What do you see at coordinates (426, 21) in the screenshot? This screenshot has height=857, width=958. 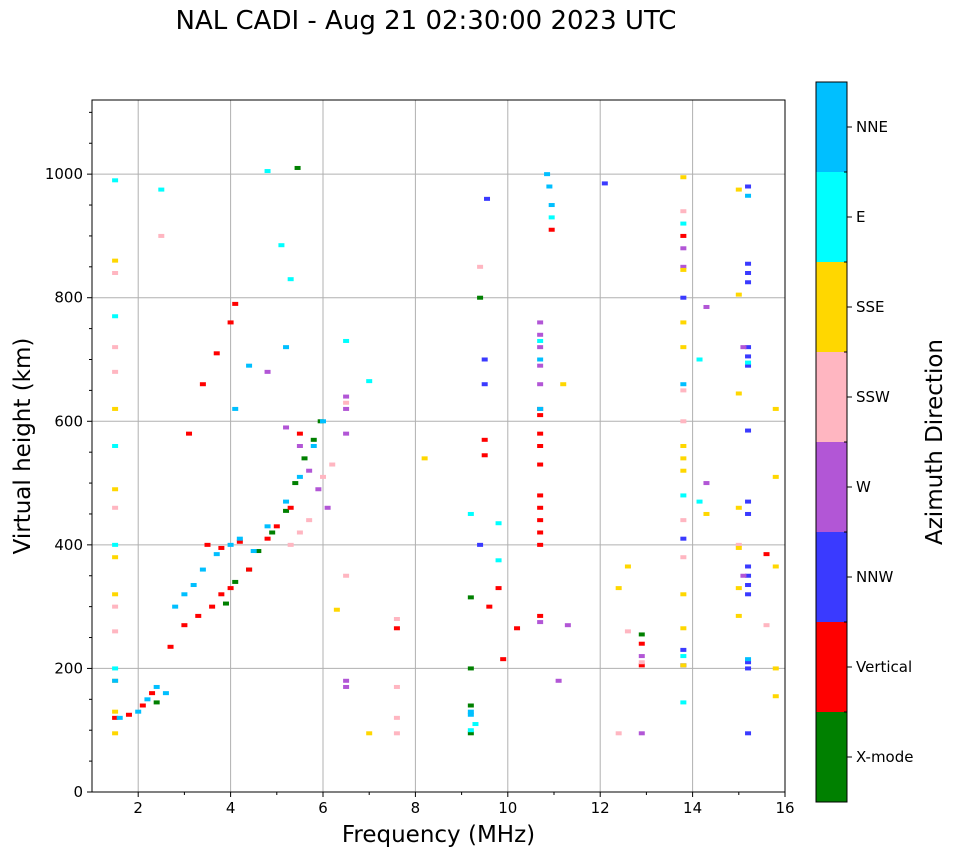 I see `chart-title: NAL CADI - Aug 21 02:30:00 2023 UTC` at bounding box center [426, 21].